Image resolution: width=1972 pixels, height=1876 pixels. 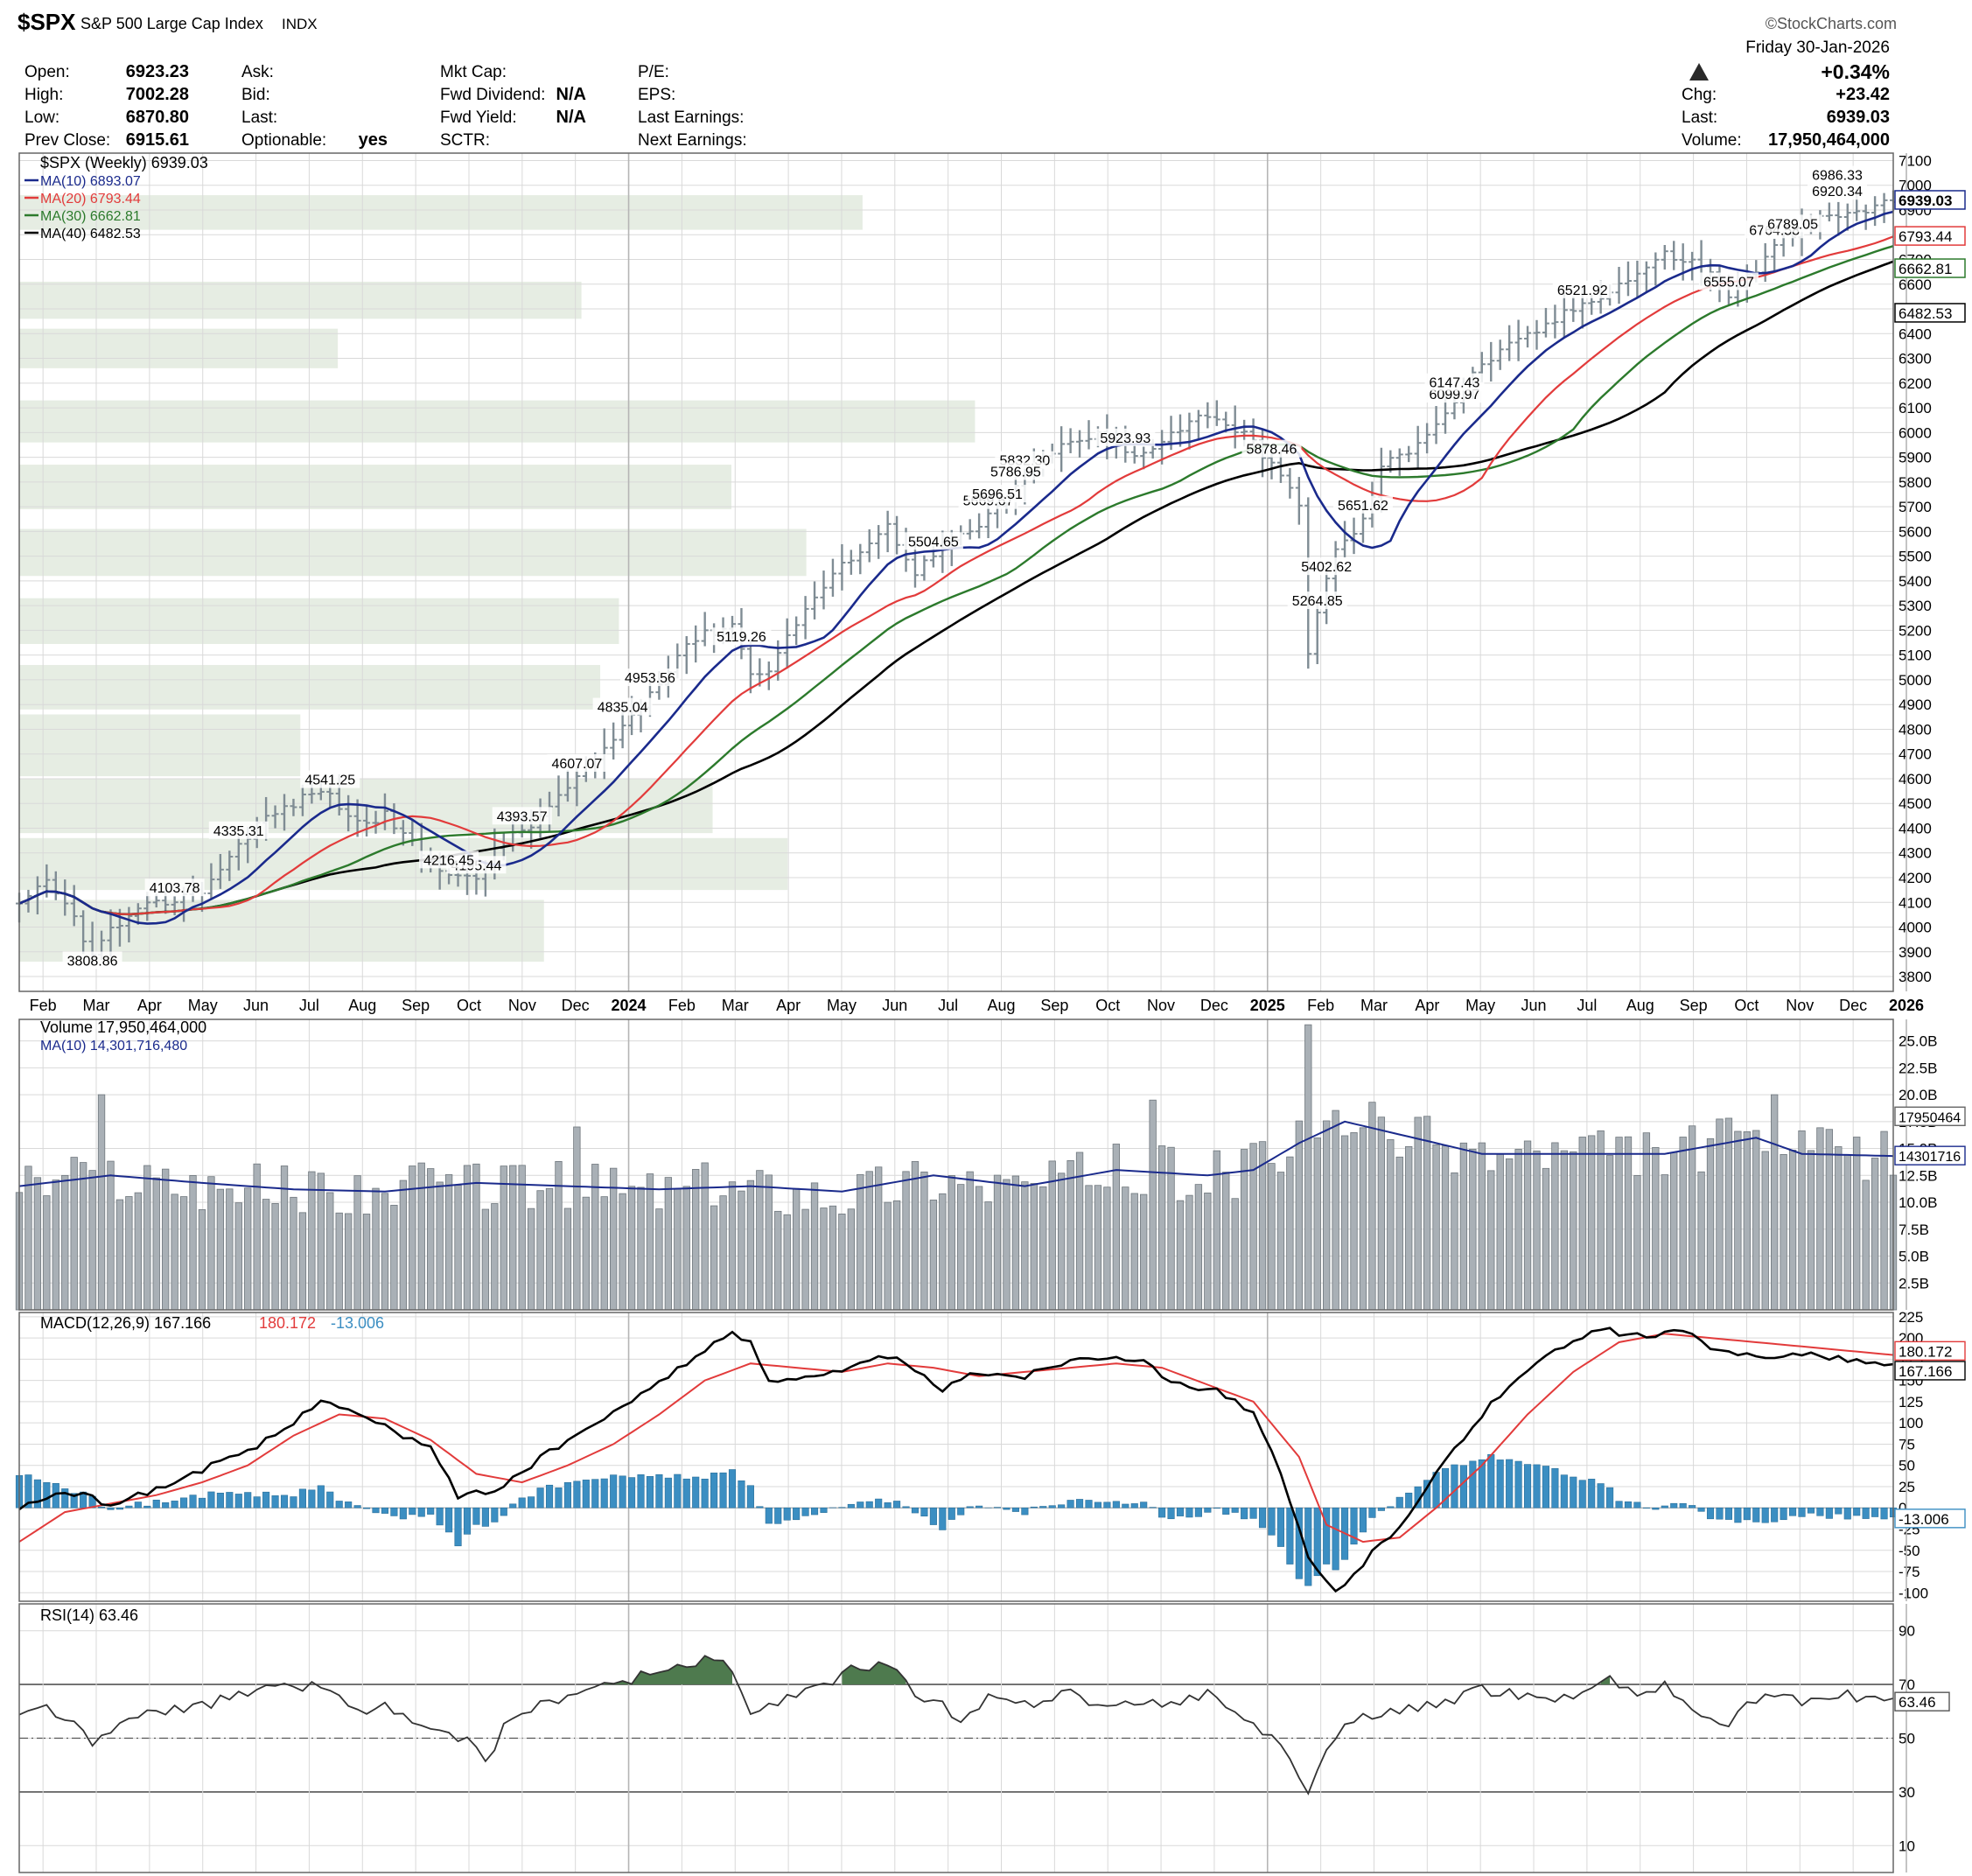 What do you see at coordinates (90, 181) in the screenshot?
I see `legend-entry: MA(10) 6893.07` at bounding box center [90, 181].